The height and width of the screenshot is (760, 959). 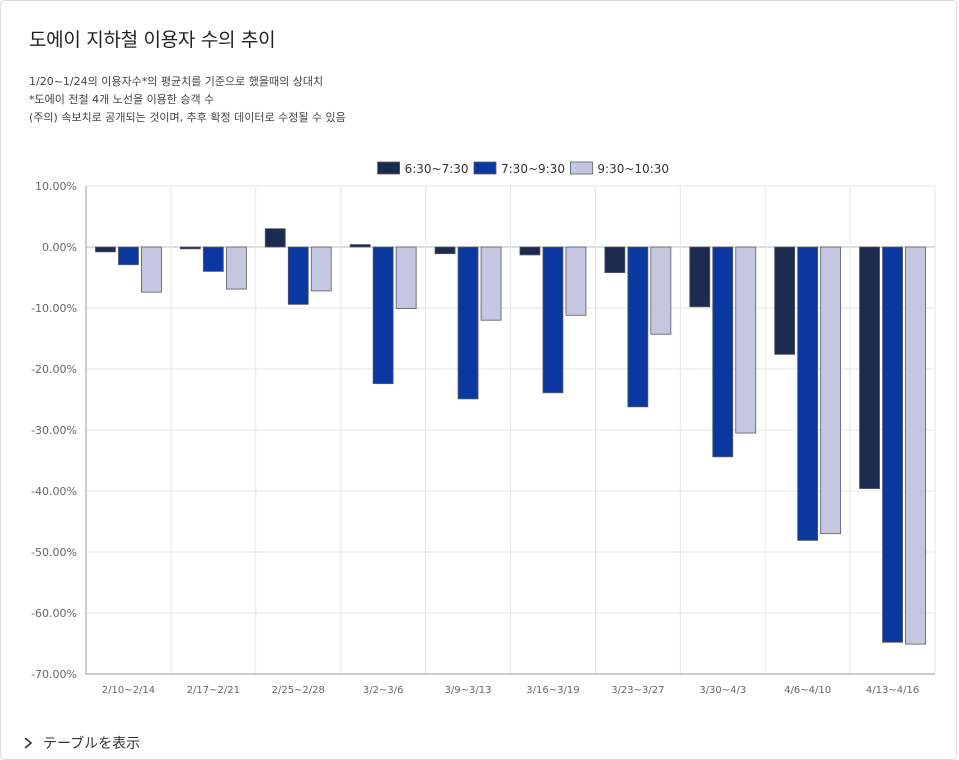 What do you see at coordinates (54, 674) in the screenshot?
I see `y-tick-label: -70.00%` at bounding box center [54, 674].